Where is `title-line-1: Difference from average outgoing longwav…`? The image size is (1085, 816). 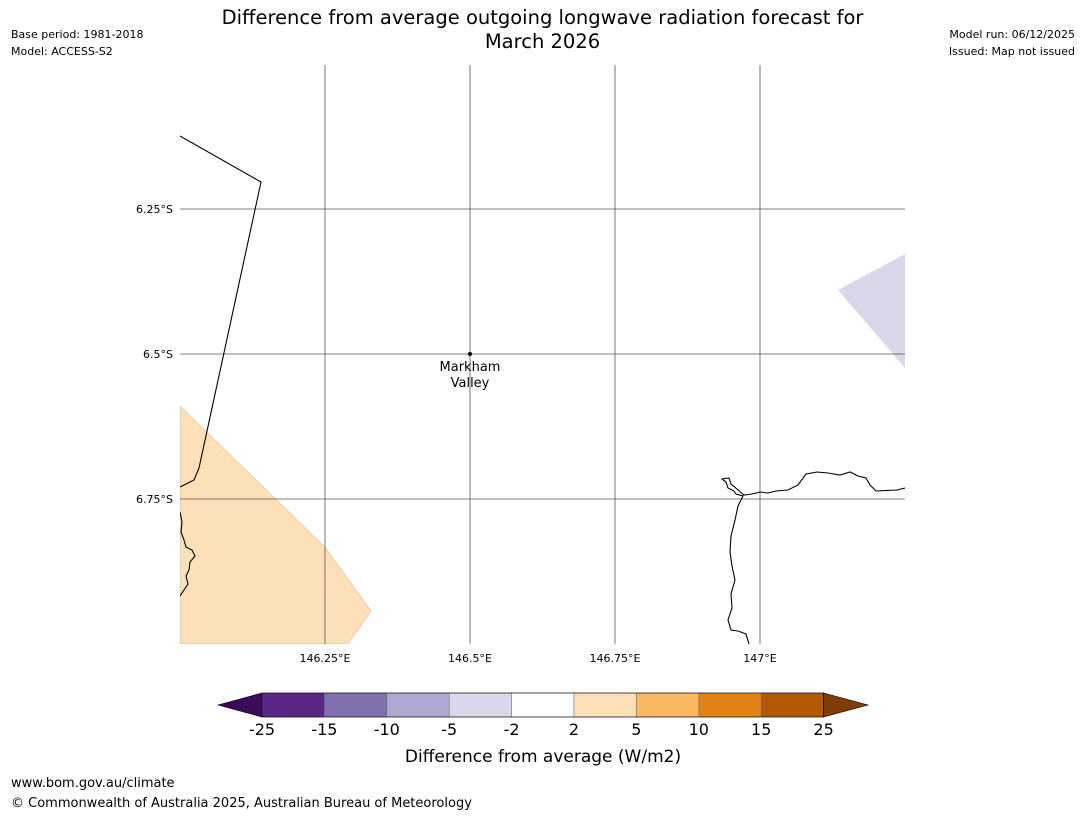
title-line-1: Difference from average outgoing longwav… is located at coordinates (542, 17).